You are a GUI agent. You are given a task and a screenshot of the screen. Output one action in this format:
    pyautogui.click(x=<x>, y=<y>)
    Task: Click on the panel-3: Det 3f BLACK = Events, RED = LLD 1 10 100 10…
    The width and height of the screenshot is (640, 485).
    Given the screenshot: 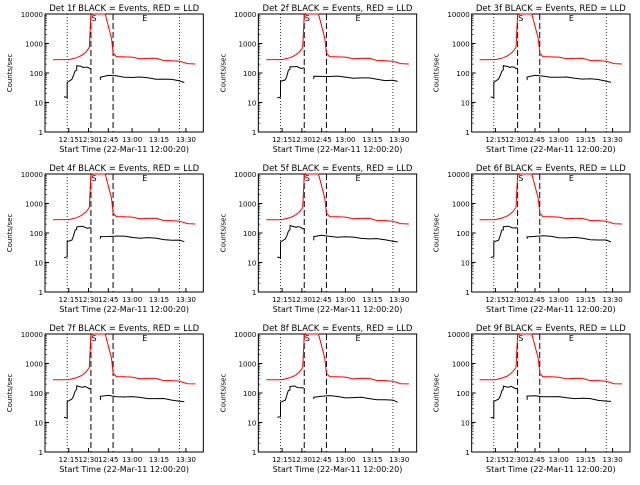 What is the action you would take?
    pyautogui.click(x=532, y=79)
    